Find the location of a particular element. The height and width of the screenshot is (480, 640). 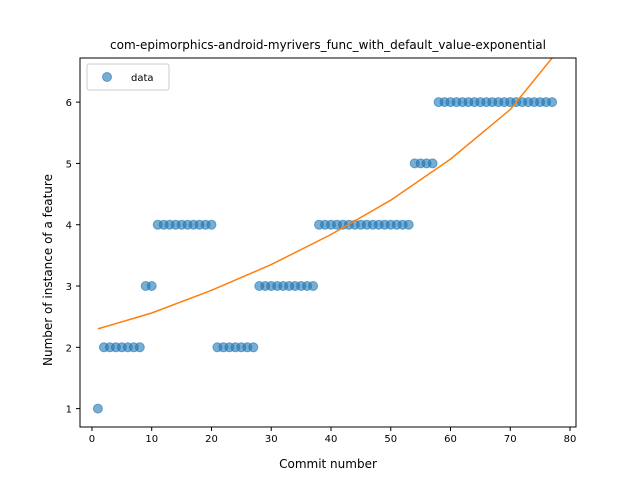

y-tick-label: 6 is located at coordinates (69, 103).